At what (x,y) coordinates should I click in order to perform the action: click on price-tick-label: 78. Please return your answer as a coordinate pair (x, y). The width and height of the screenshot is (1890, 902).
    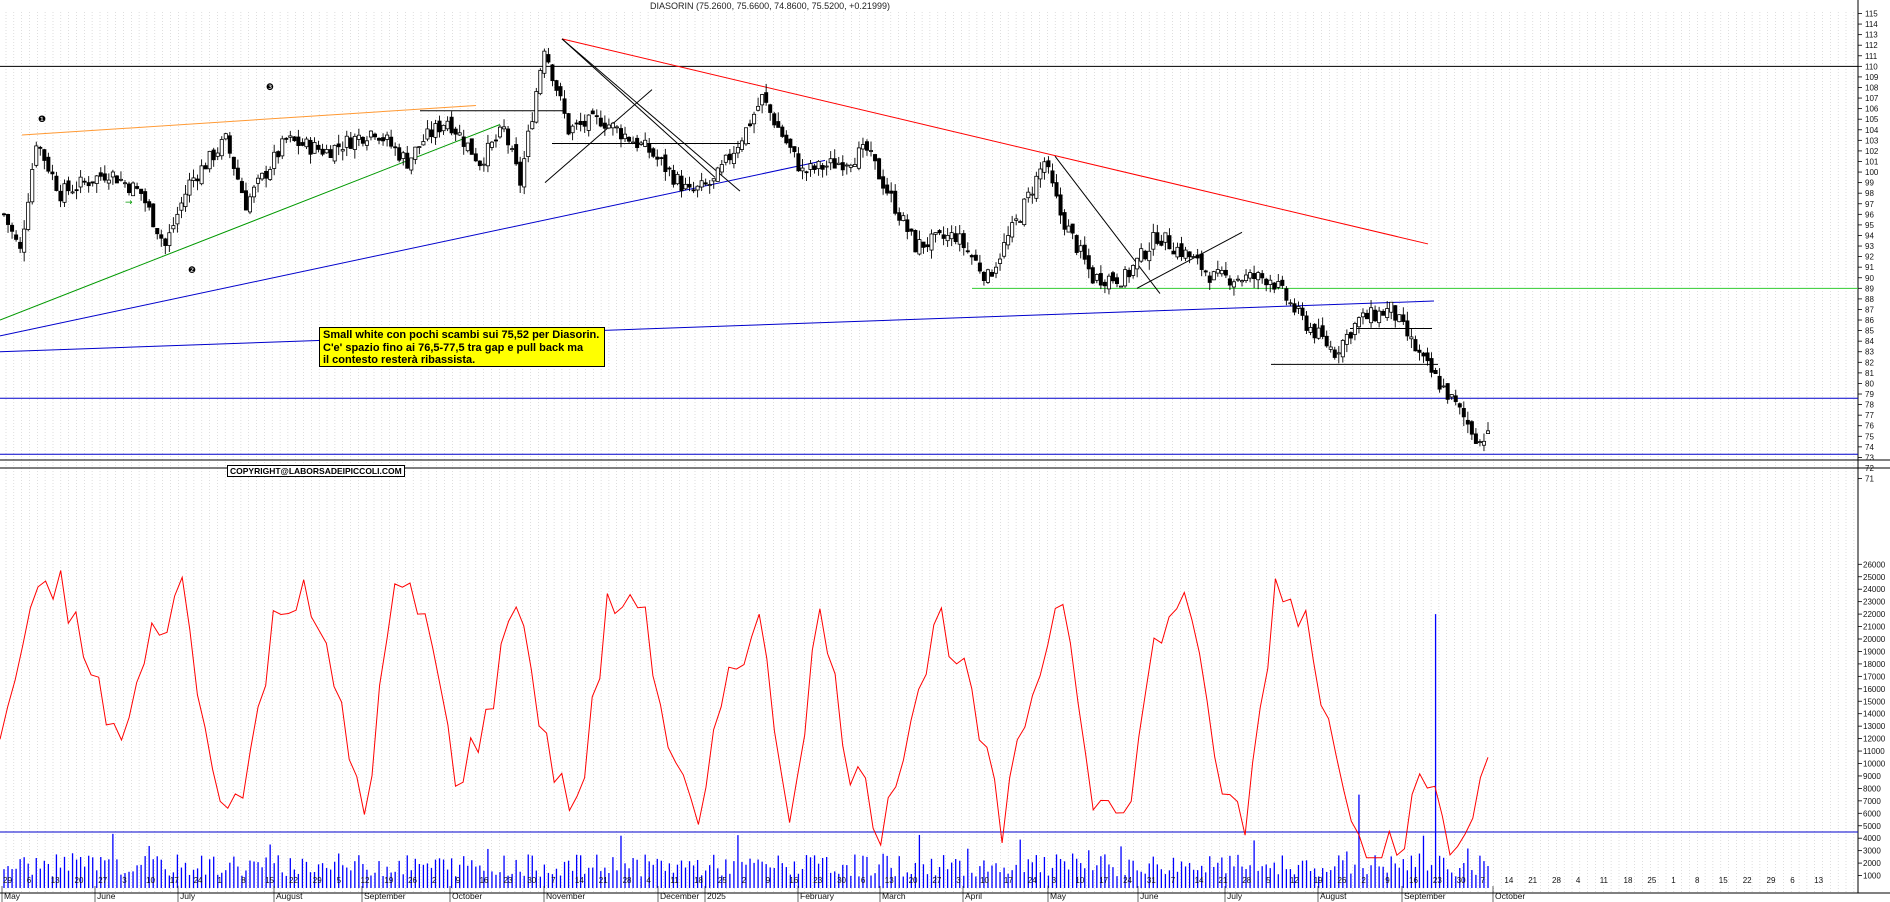
    Looking at the image, I should click on (1869, 405).